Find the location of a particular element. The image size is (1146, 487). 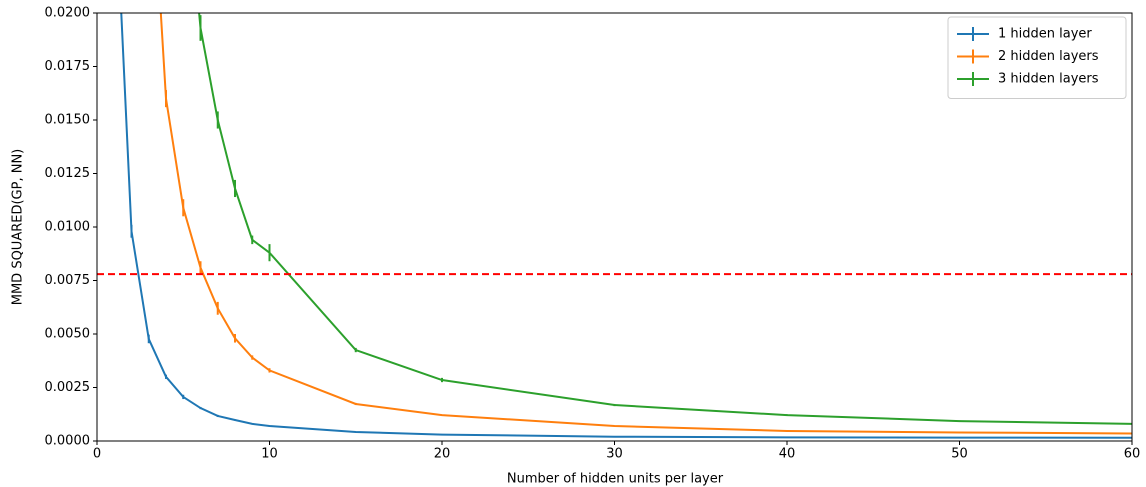

y-tick-label: 0.0175 is located at coordinates (68, 66).